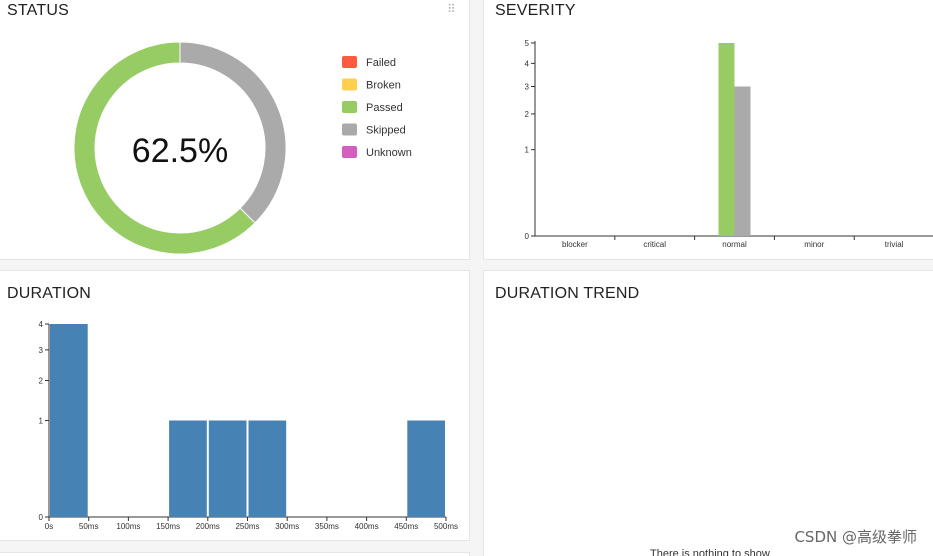  What do you see at coordinates (527, 63) in the screenshot?
I see `severity-y-tick: 4` at bounding box center [527, 63].